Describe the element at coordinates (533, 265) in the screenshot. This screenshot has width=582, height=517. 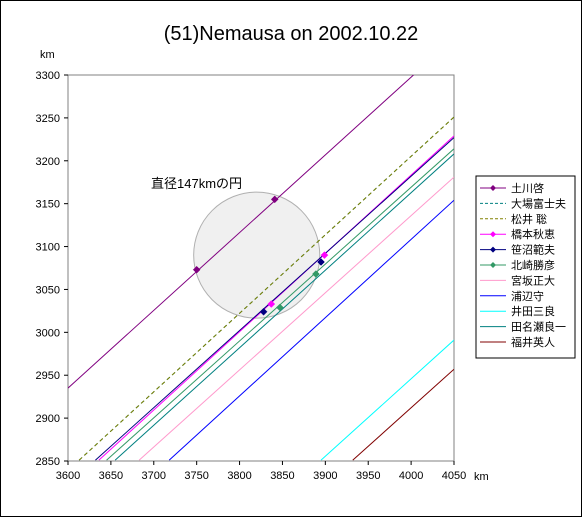
I see `legend-label-6: 北崎勝彦` at that location.